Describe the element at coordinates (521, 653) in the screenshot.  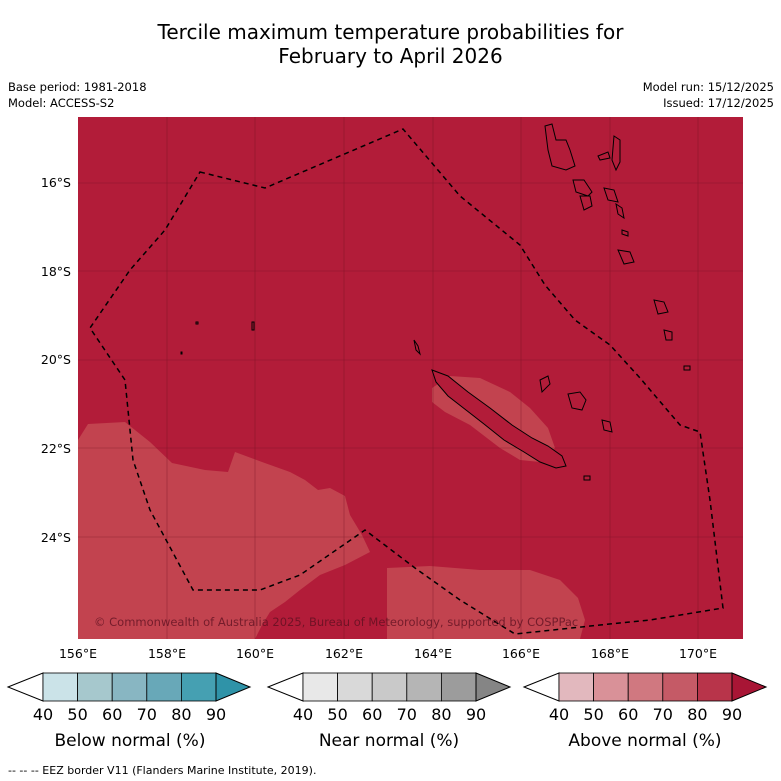
I see `lon-label-166e: 166°E` at that location.